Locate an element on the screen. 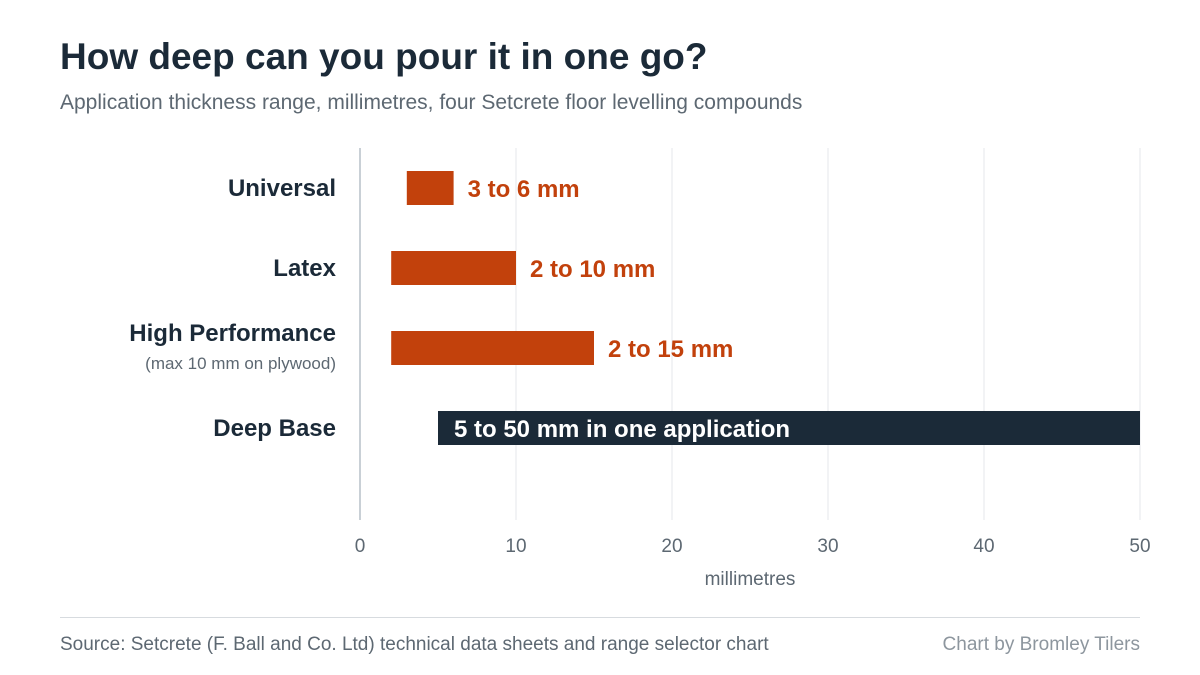 The image size is (1200, 675). footer-divider is located at coordinates (600, 617).